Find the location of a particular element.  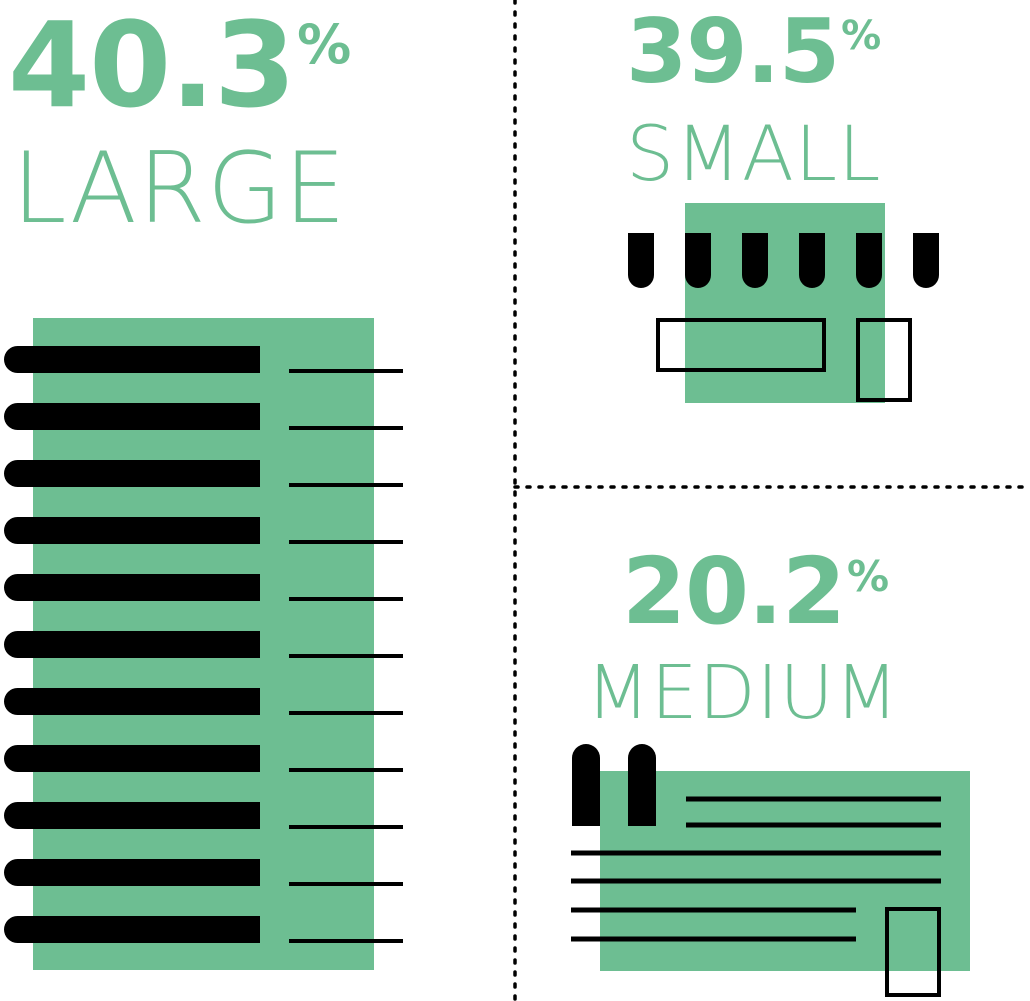

small-store-body is located at coordinates (785, 303).